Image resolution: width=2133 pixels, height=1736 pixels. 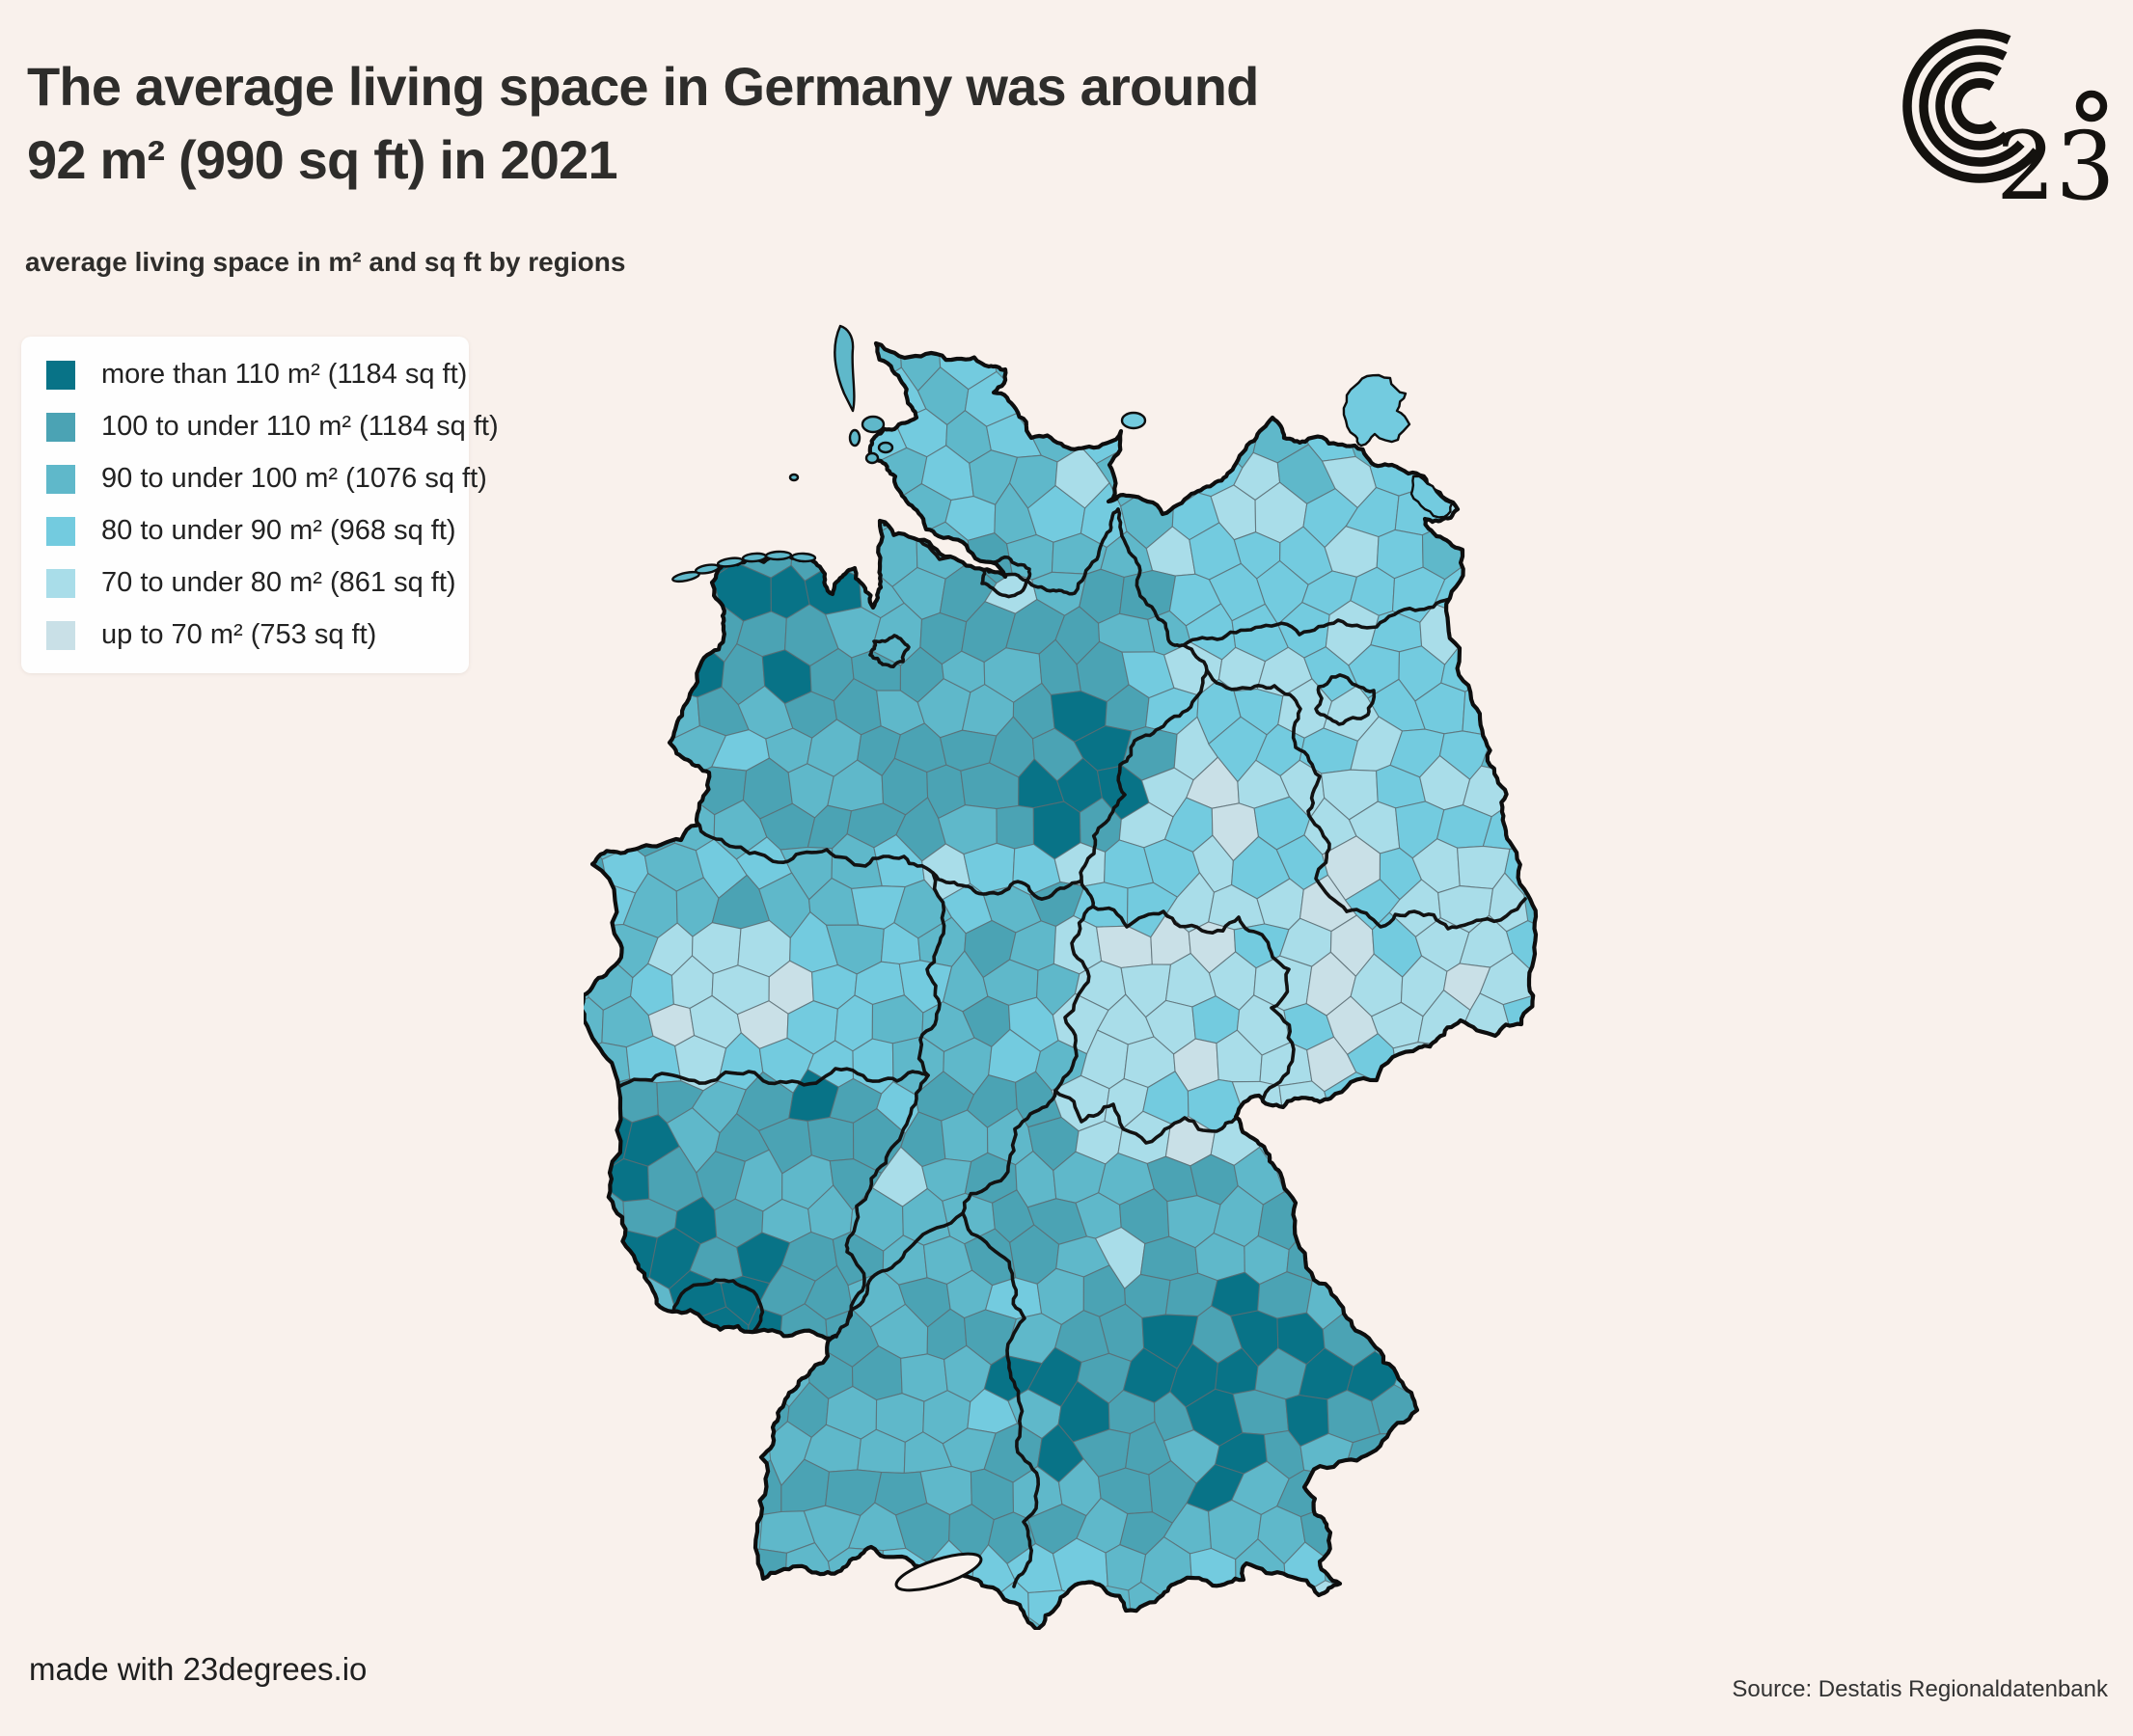 What do you see at coordinates (198, 1669) in the screenshot?
I see `made-with-credit: made with 23degrees.io` at bounding box center [198, 1669].